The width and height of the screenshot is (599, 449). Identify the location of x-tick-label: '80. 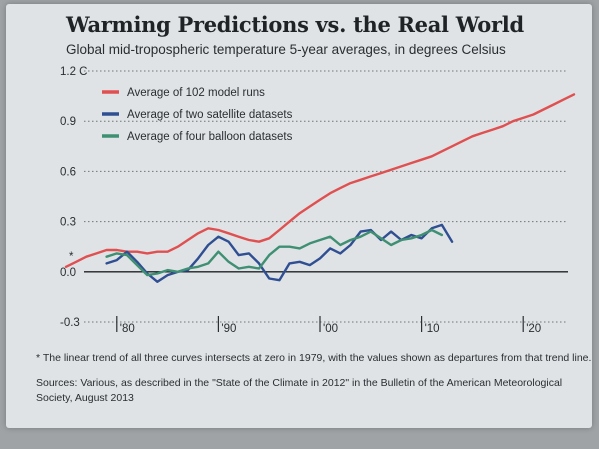
(127, 329).